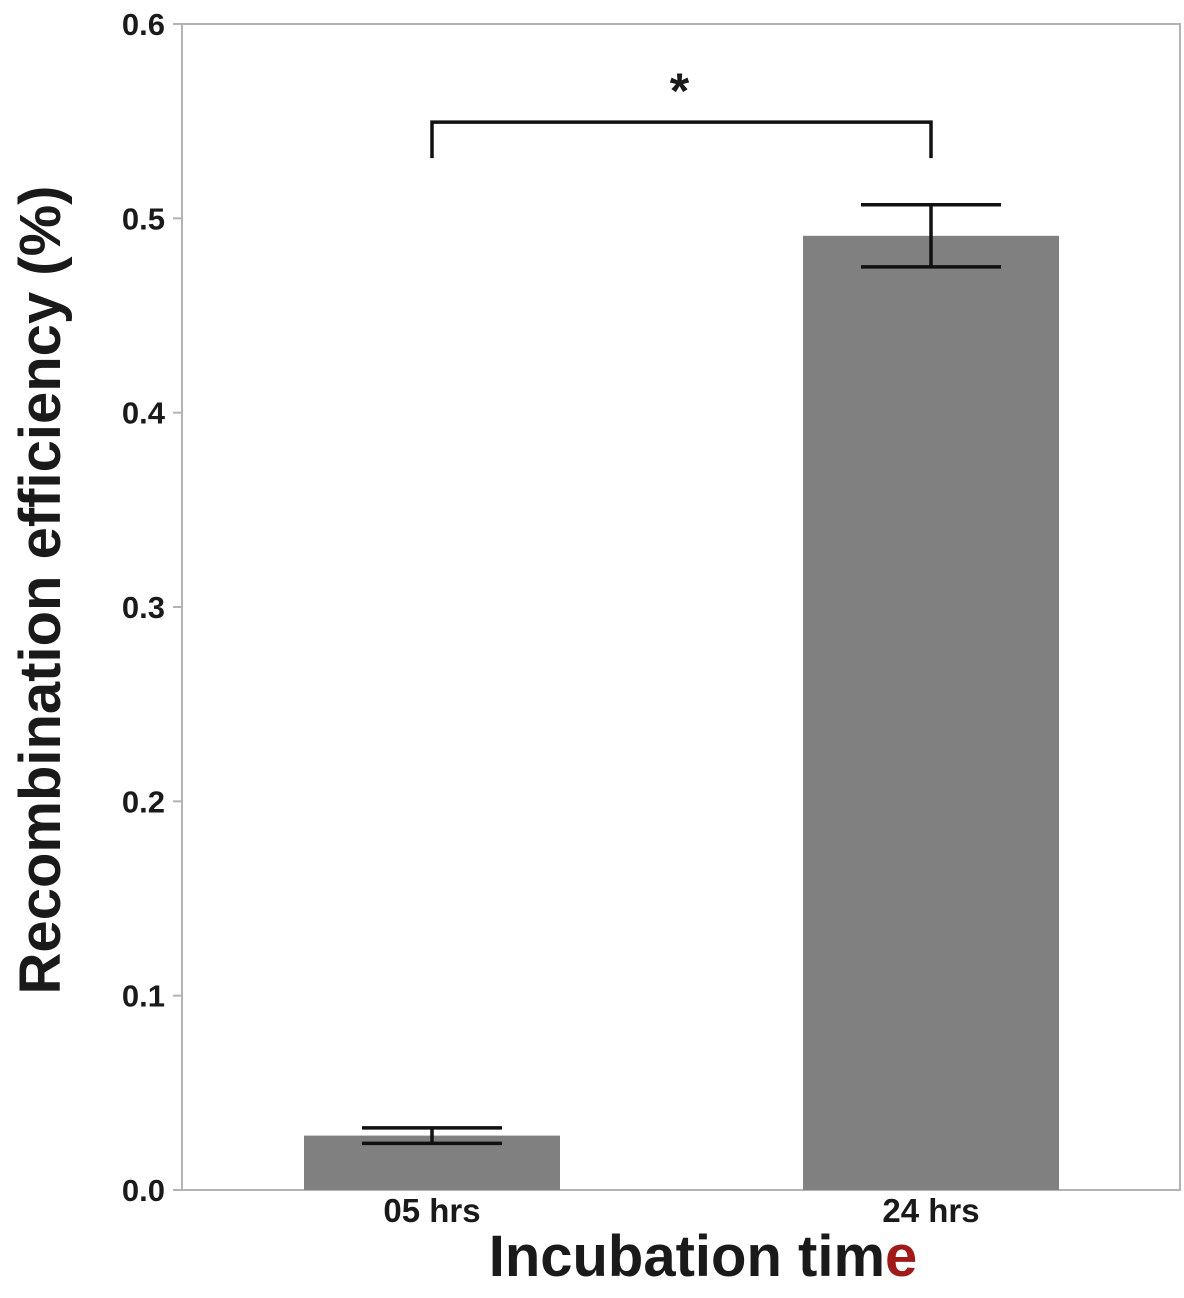 This screenshot has height=1298, width=1184. What do you see at coordinates (143, 801) in the screenshot?
I see `y-tick-label-2: 0.2` at bounding box center [143, 801].